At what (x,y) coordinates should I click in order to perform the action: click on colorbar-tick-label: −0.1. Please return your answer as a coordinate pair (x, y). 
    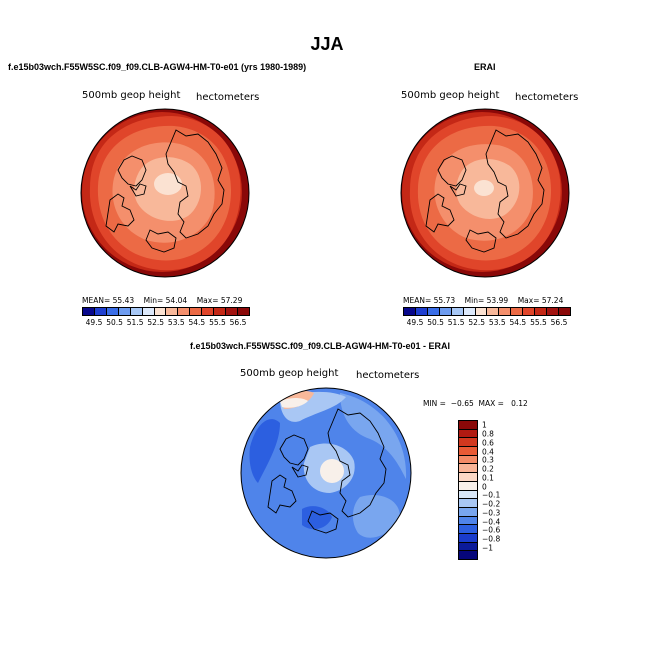
    Looking at the image, I should click on (491, 495).